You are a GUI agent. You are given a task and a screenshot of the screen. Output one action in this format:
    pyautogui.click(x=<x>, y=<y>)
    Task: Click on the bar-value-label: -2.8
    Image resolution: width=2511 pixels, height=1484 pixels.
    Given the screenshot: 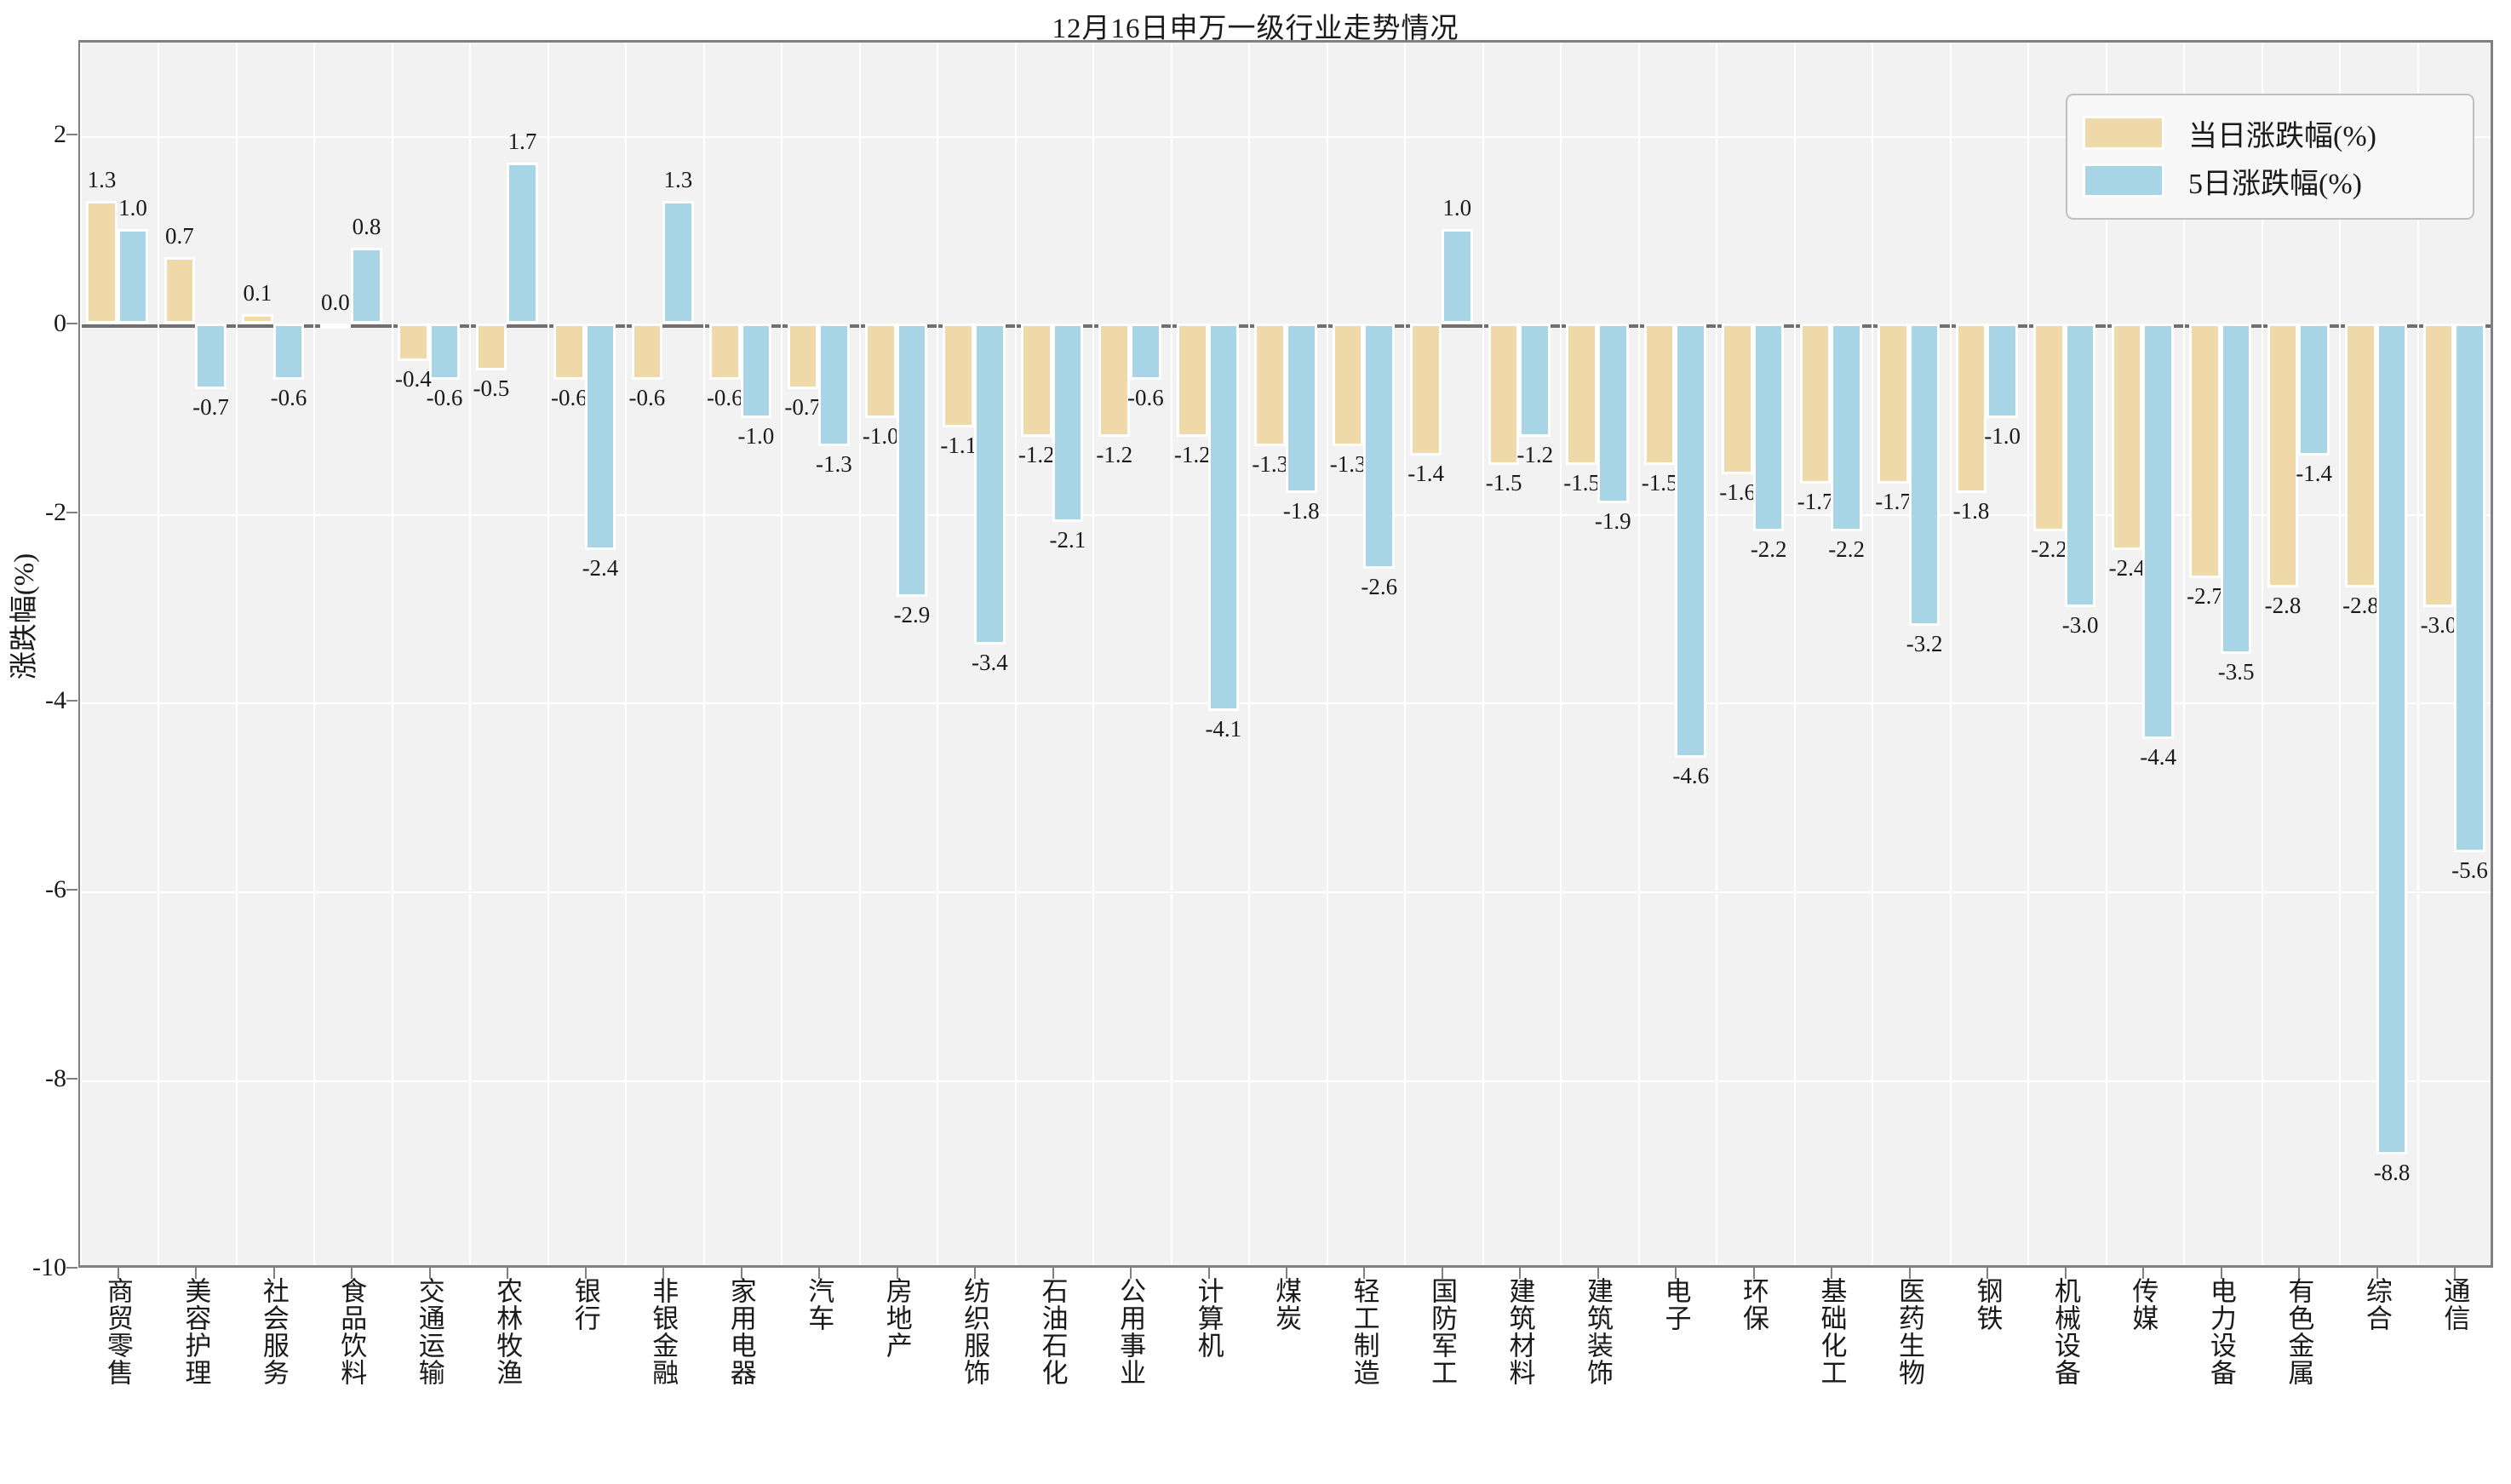 What is the action you would take?
    pyautogui.click(x=2360, y=606)
    